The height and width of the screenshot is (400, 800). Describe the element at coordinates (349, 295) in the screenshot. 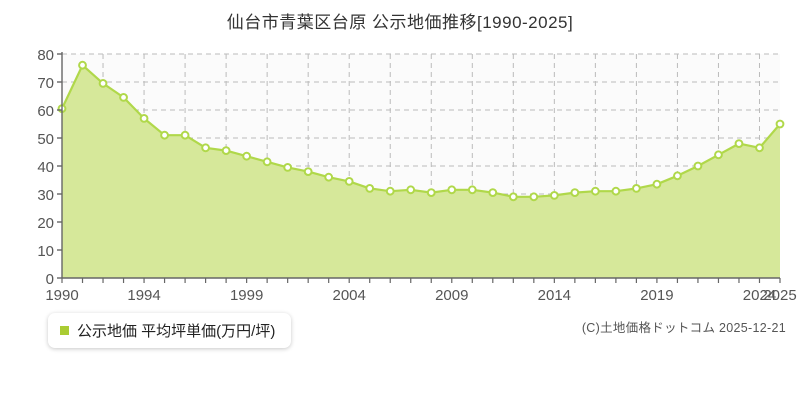

I see `svg-text: 2004` at that location.